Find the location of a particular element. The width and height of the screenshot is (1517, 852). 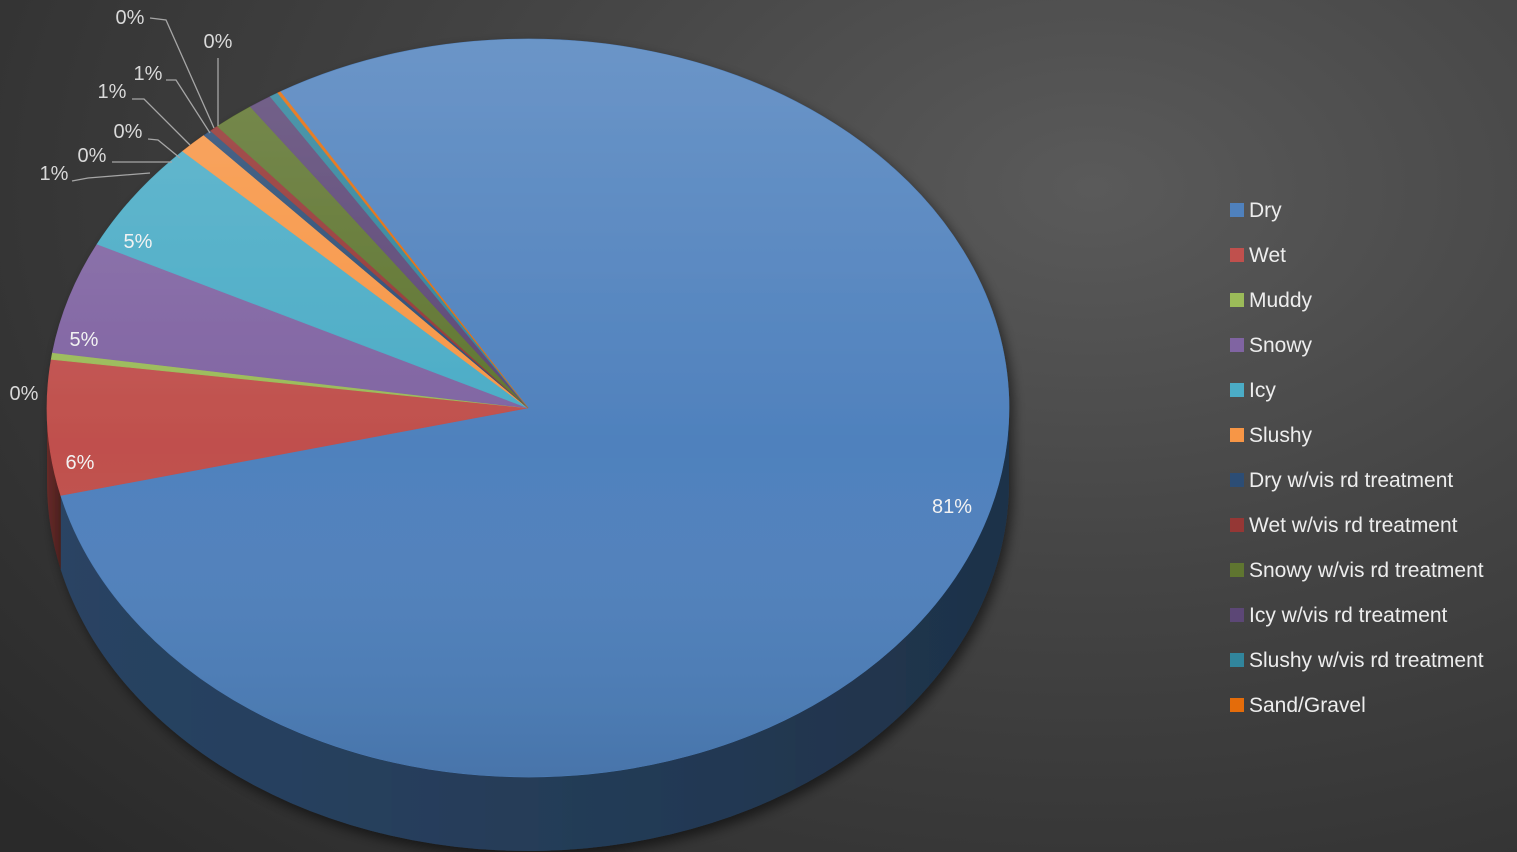

legend-item-snowy: Snowy is located at coordinates (1271, 345).